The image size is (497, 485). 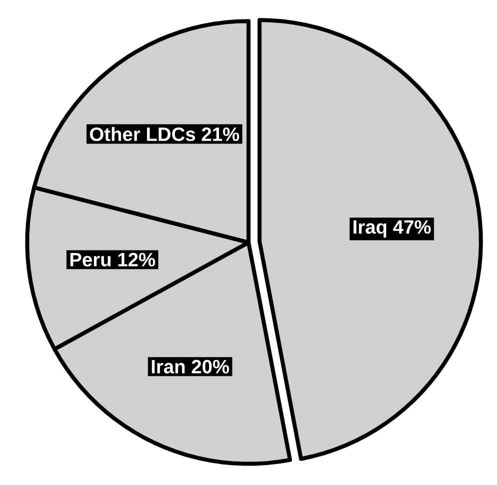 I want to click on slice-label: Iraq, so click(x=370, y=229).